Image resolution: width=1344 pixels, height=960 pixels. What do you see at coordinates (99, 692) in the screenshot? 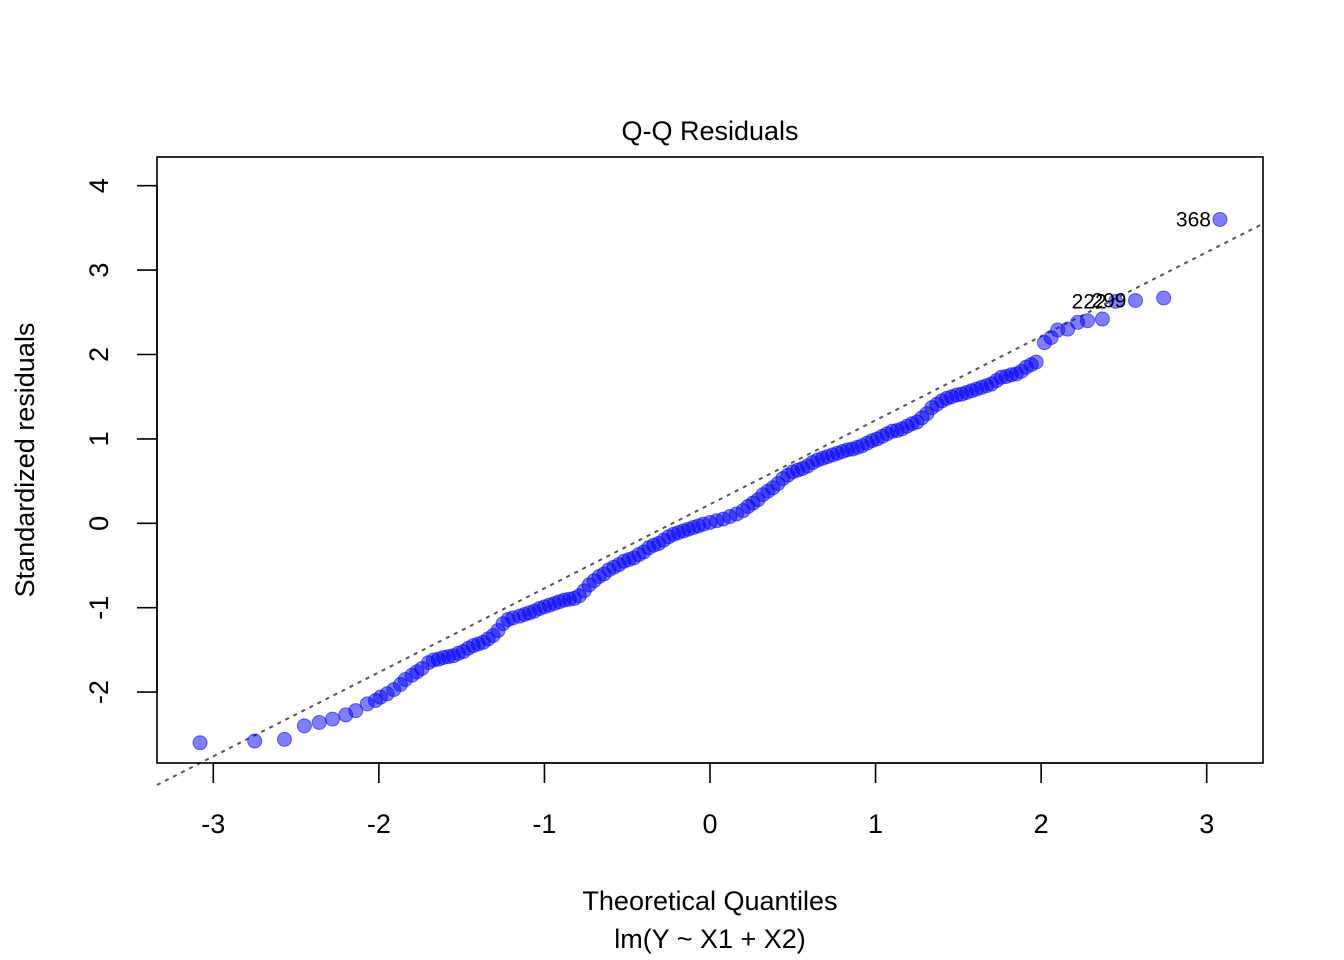
I see `y-tick-label: -2` at bounding box center [99, 692].